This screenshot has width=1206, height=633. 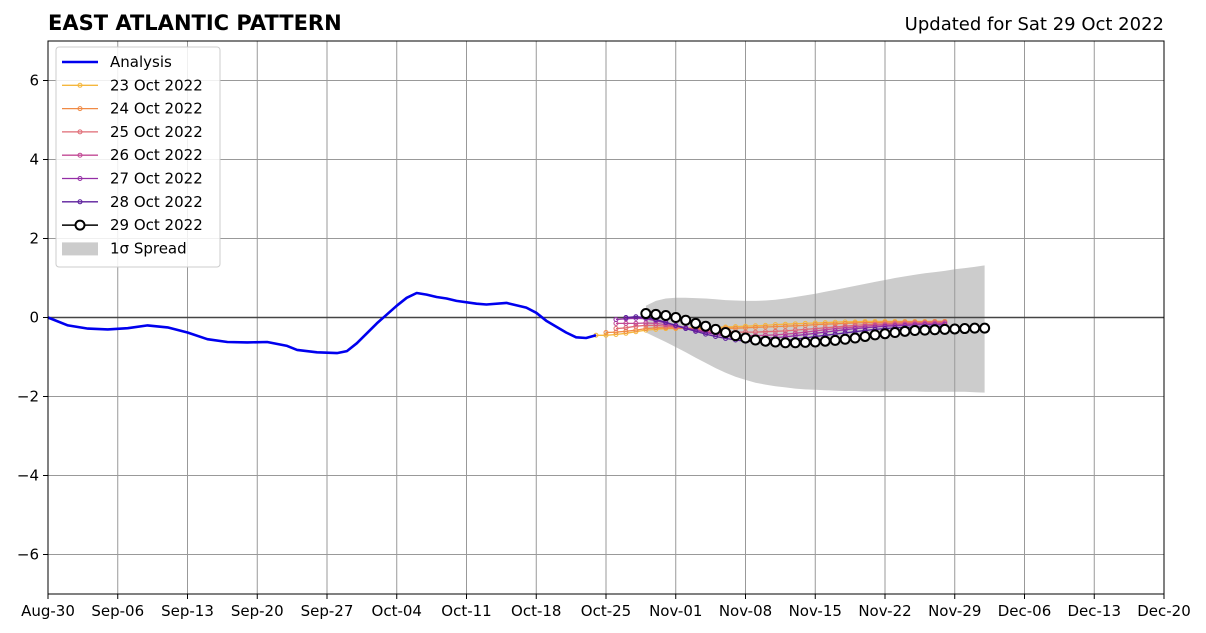 What do you see at coordinates (1034, 24) in the screenshot?
I see `chart-subtitle: Updated for Sat 29 Oct 2022` at bounding box center [1034, 24].